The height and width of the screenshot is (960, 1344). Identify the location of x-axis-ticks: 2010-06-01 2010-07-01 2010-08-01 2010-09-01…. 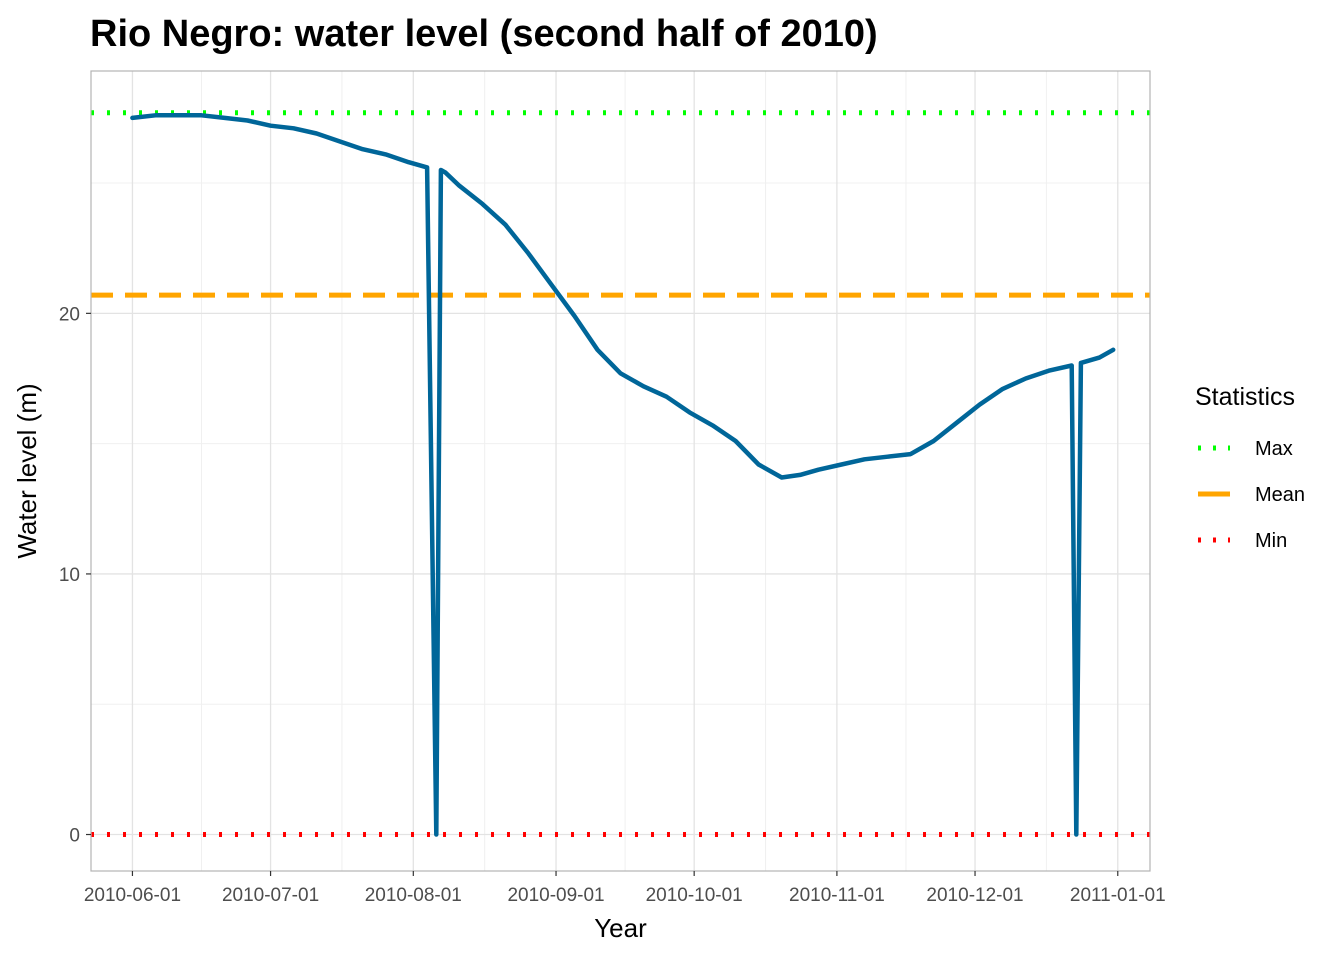
(625, 888).